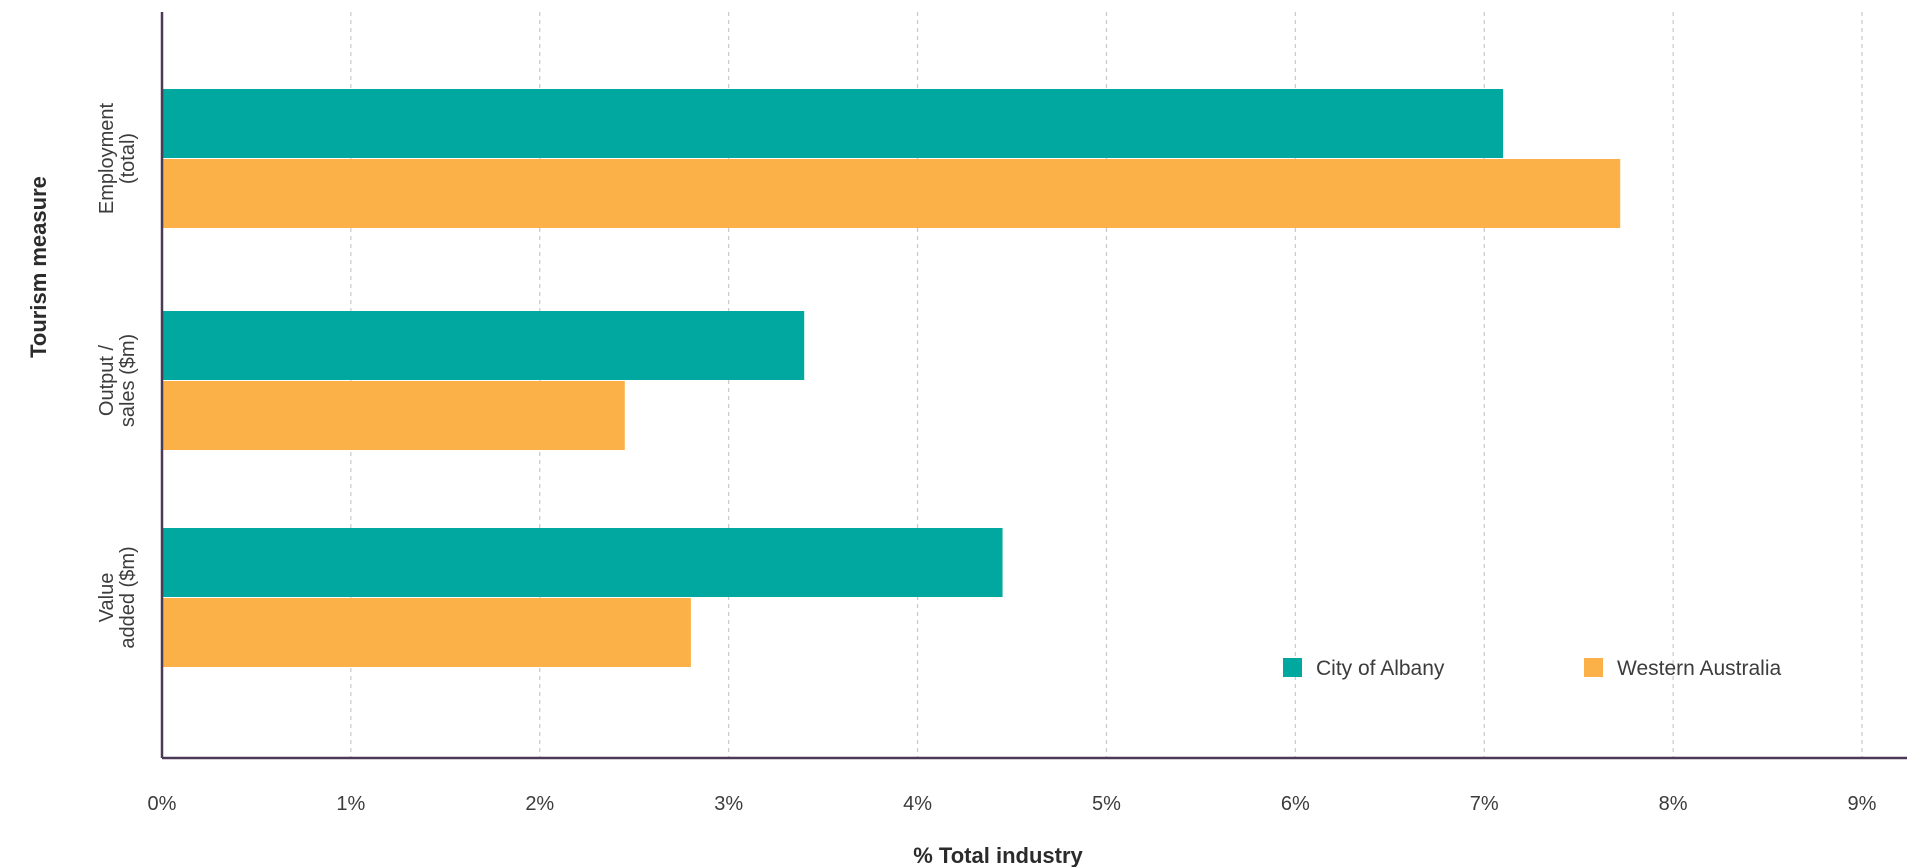 This screenshot has height=867, width=1907. Describe the element at coordinates (1484, 804) in the screenshot. I see `x-tick-label: 7%` at that location.